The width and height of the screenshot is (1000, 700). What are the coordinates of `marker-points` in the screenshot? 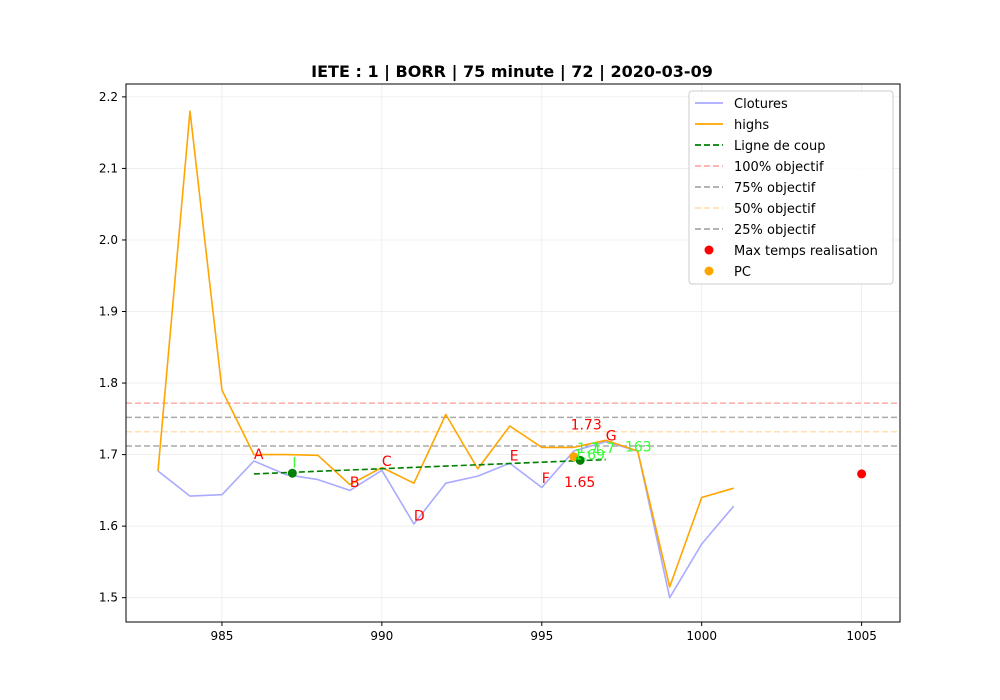 It's located at (577, 465).